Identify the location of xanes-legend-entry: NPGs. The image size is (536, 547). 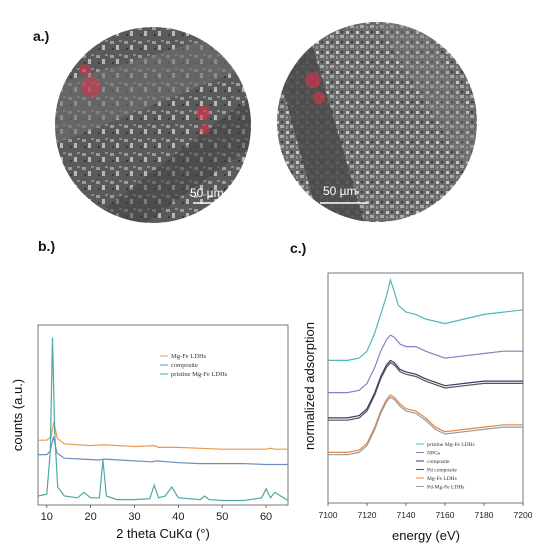
(433, 454).